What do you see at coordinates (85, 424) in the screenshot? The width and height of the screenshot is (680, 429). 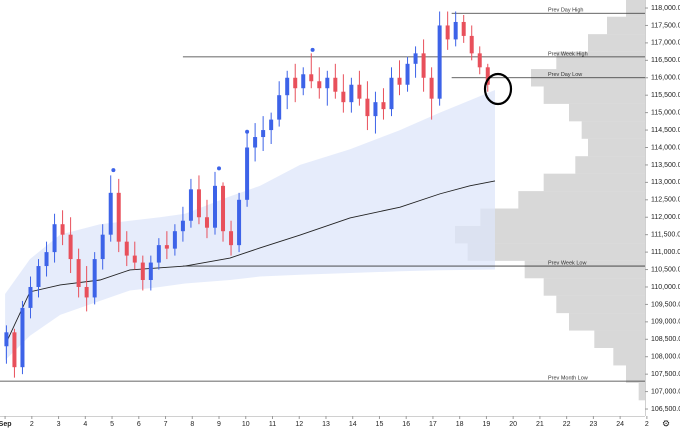 I see `x-tick-label: 4` at bounding box center [85, 424].